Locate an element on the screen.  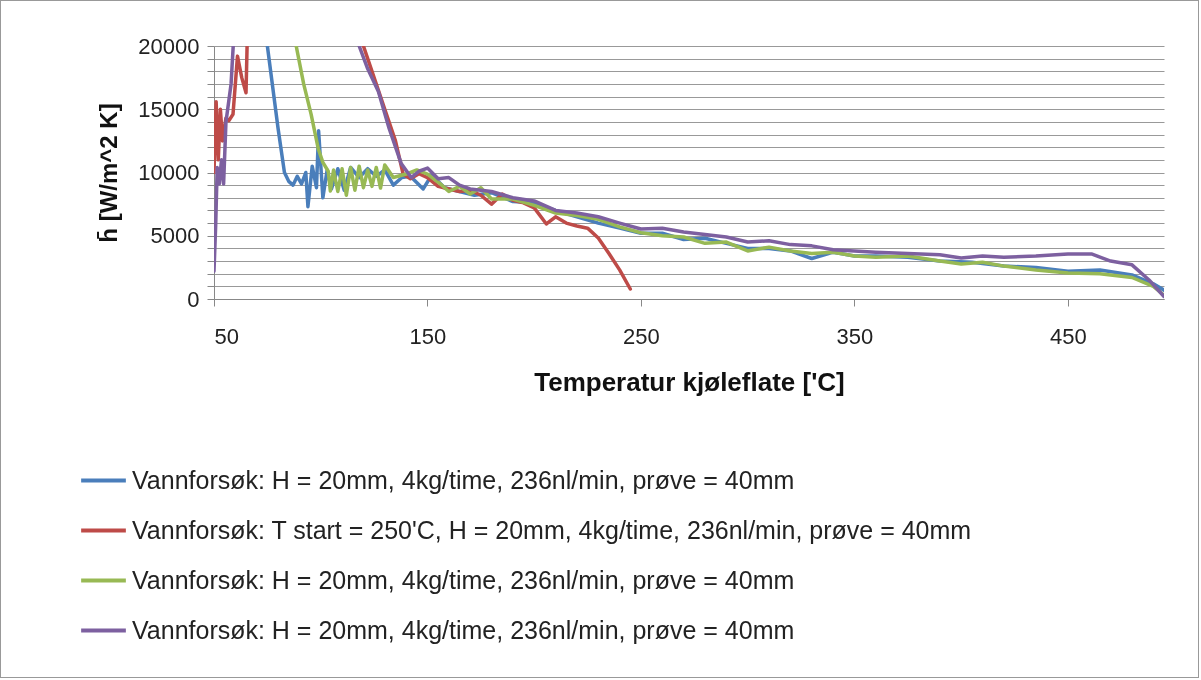
x-tick-label: 50 is located at coordinates (226, 336).